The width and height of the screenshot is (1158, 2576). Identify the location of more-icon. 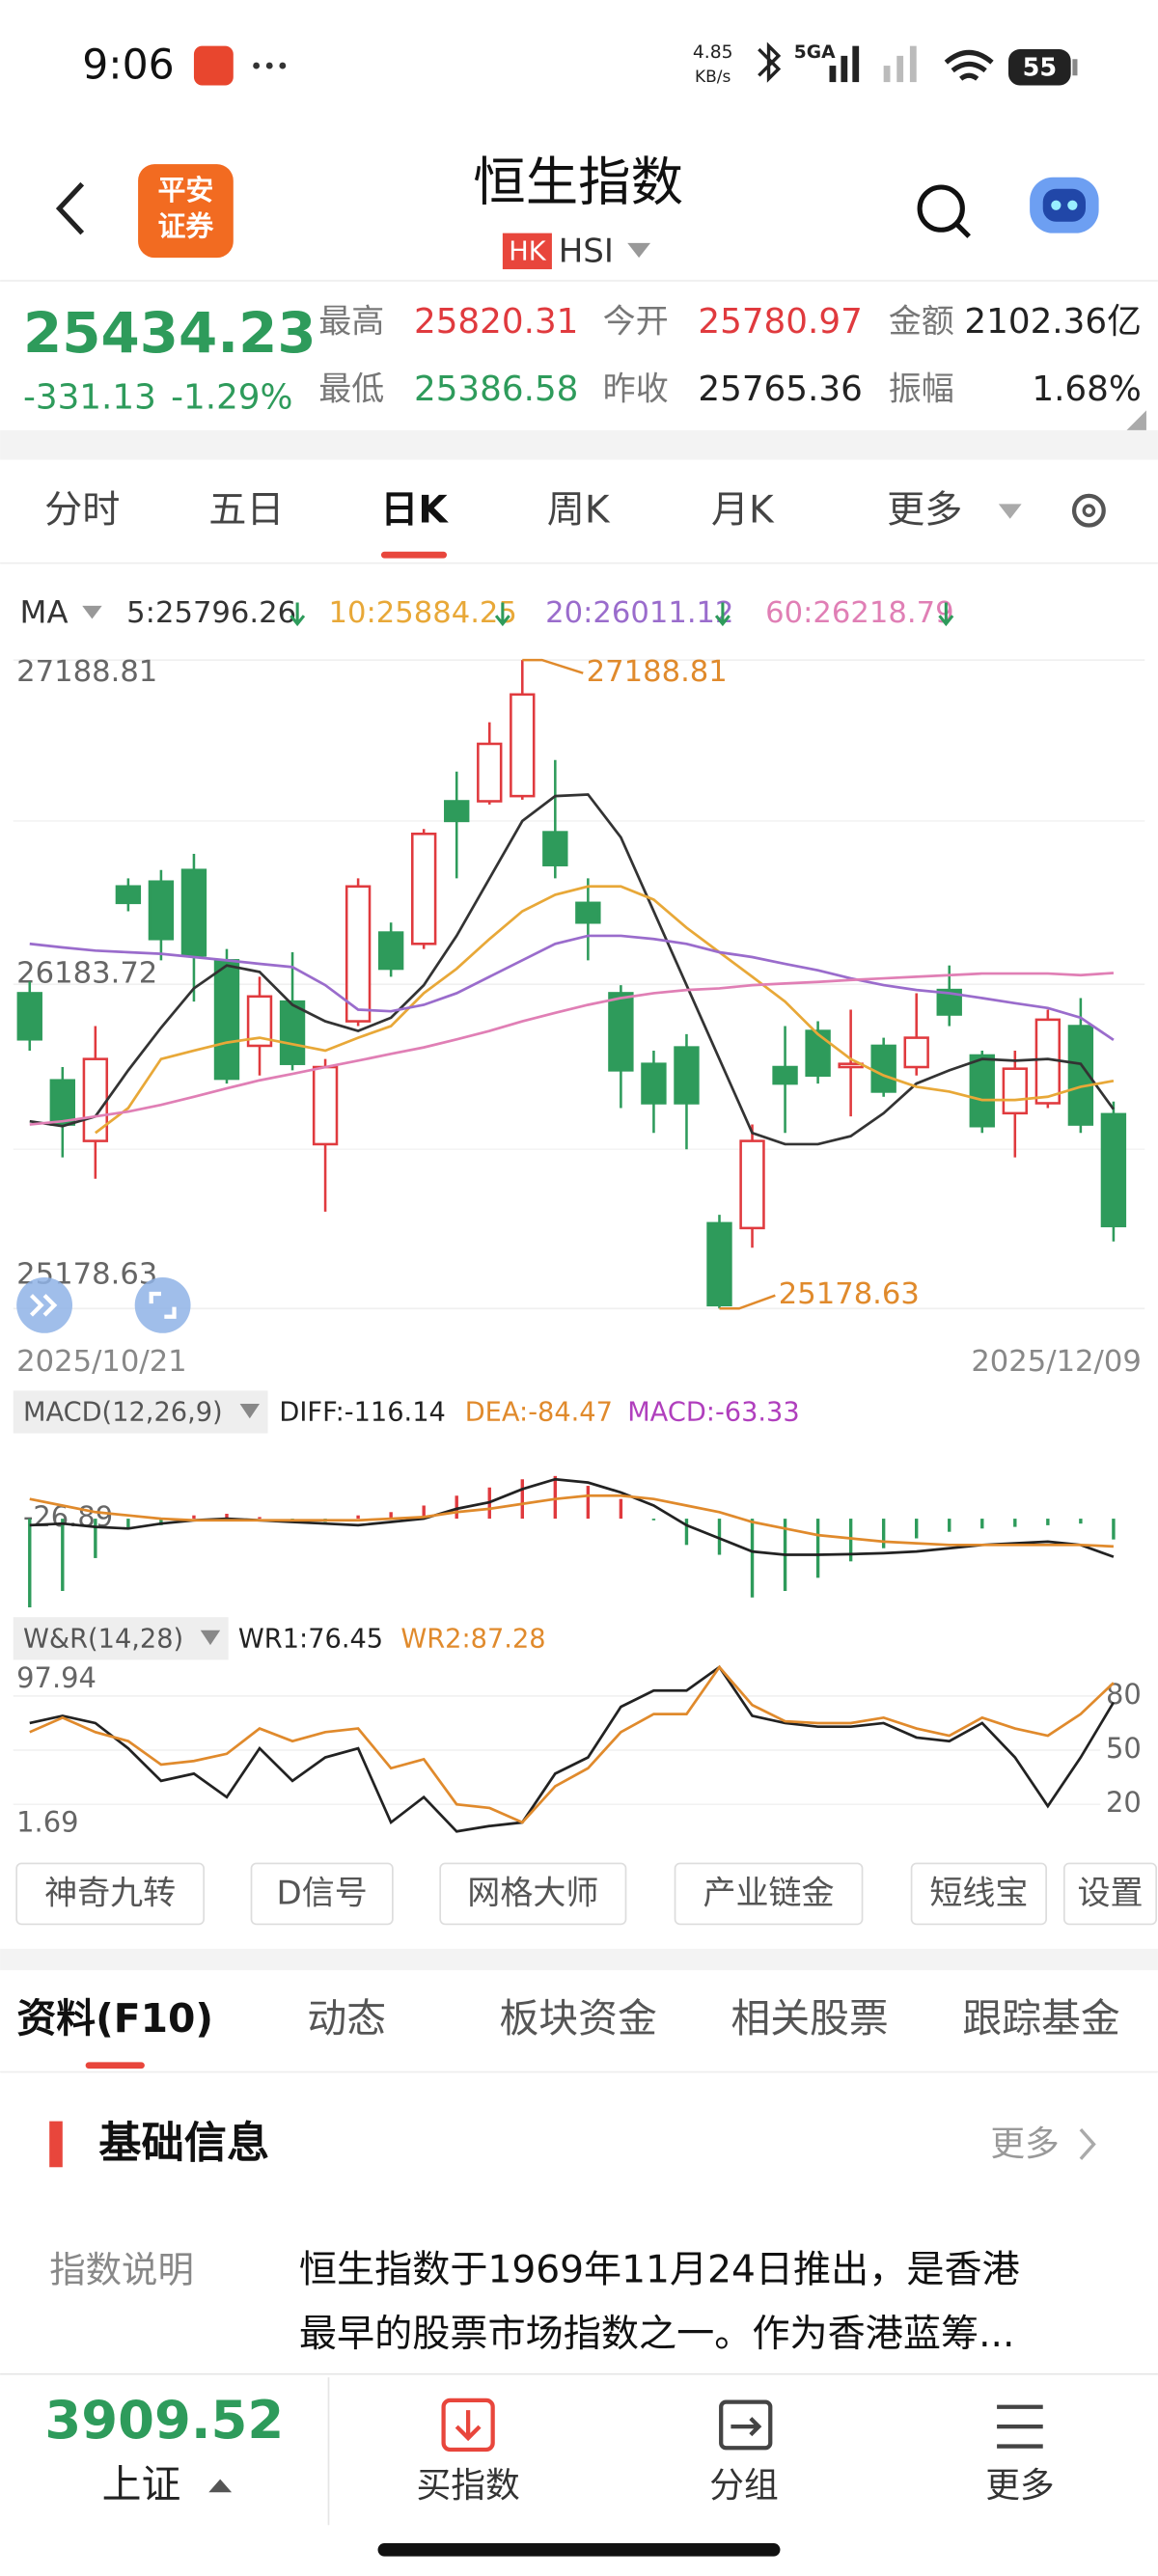
(1020, 2427).